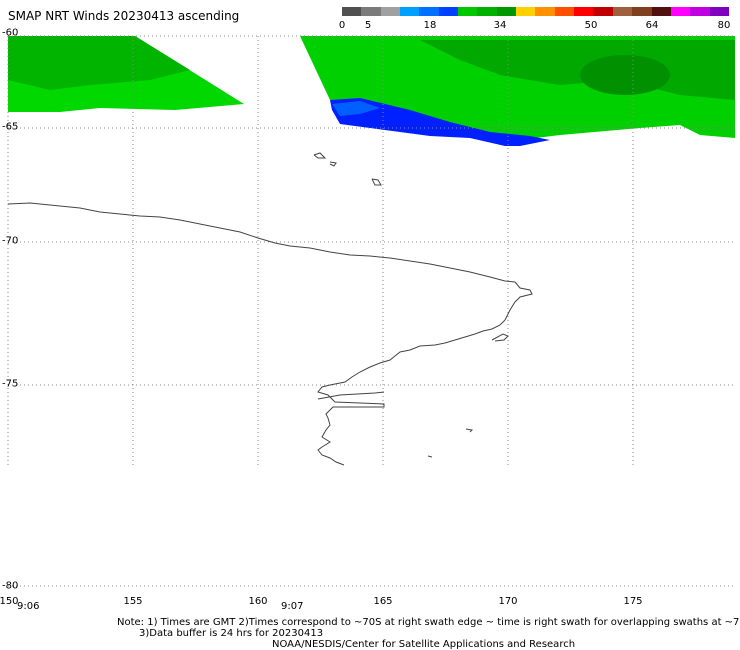 This screenshot has height=650, width=740. I want to click on longitude-label: 150, so click(9, 601).